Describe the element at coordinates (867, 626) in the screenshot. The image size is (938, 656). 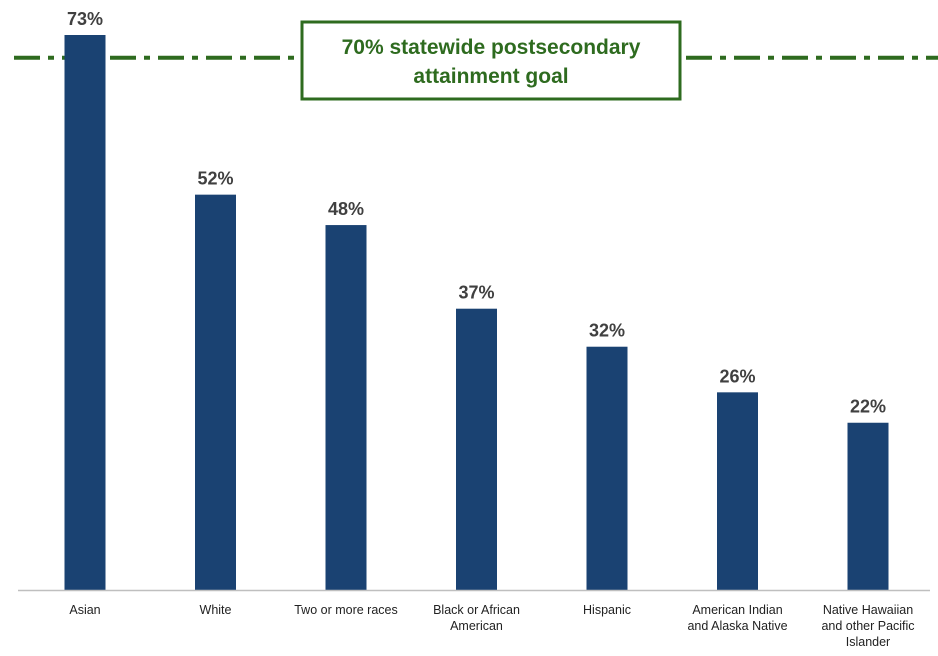
I see `category-label-7-line-2: and other Pacific` at that location.